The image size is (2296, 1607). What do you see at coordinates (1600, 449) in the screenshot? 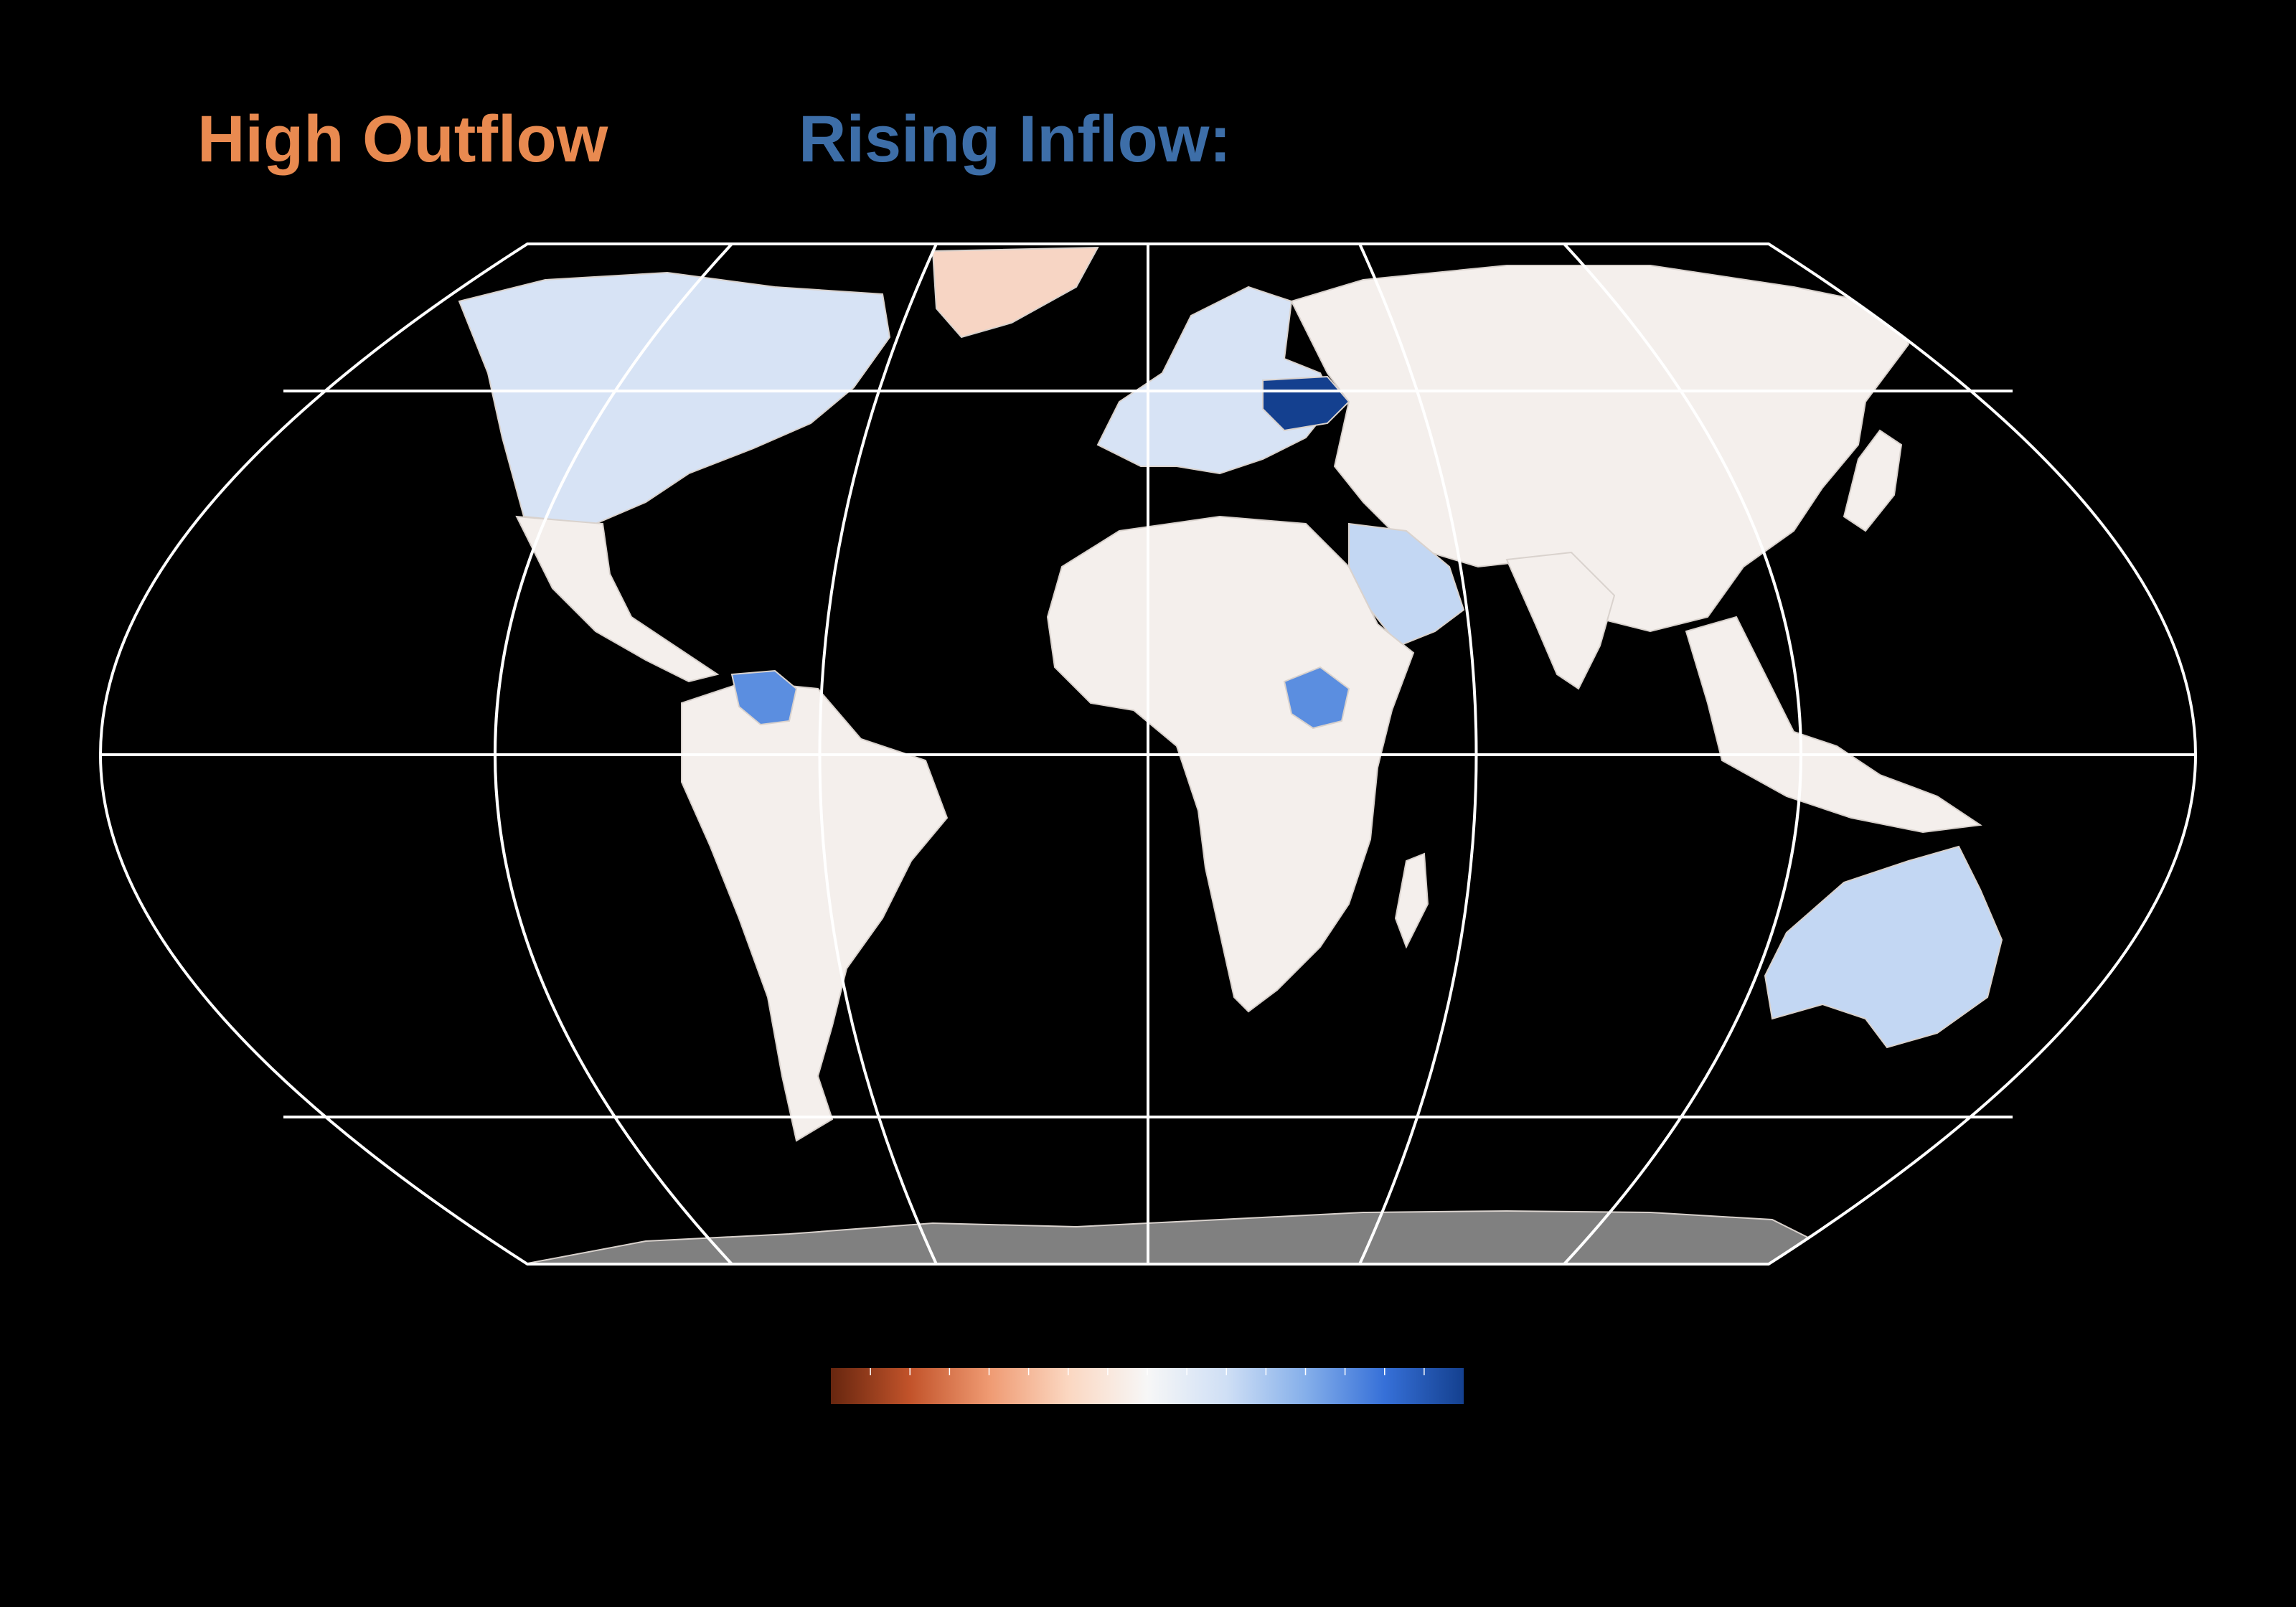
I see `asia` at bounding box center [1600, 449].